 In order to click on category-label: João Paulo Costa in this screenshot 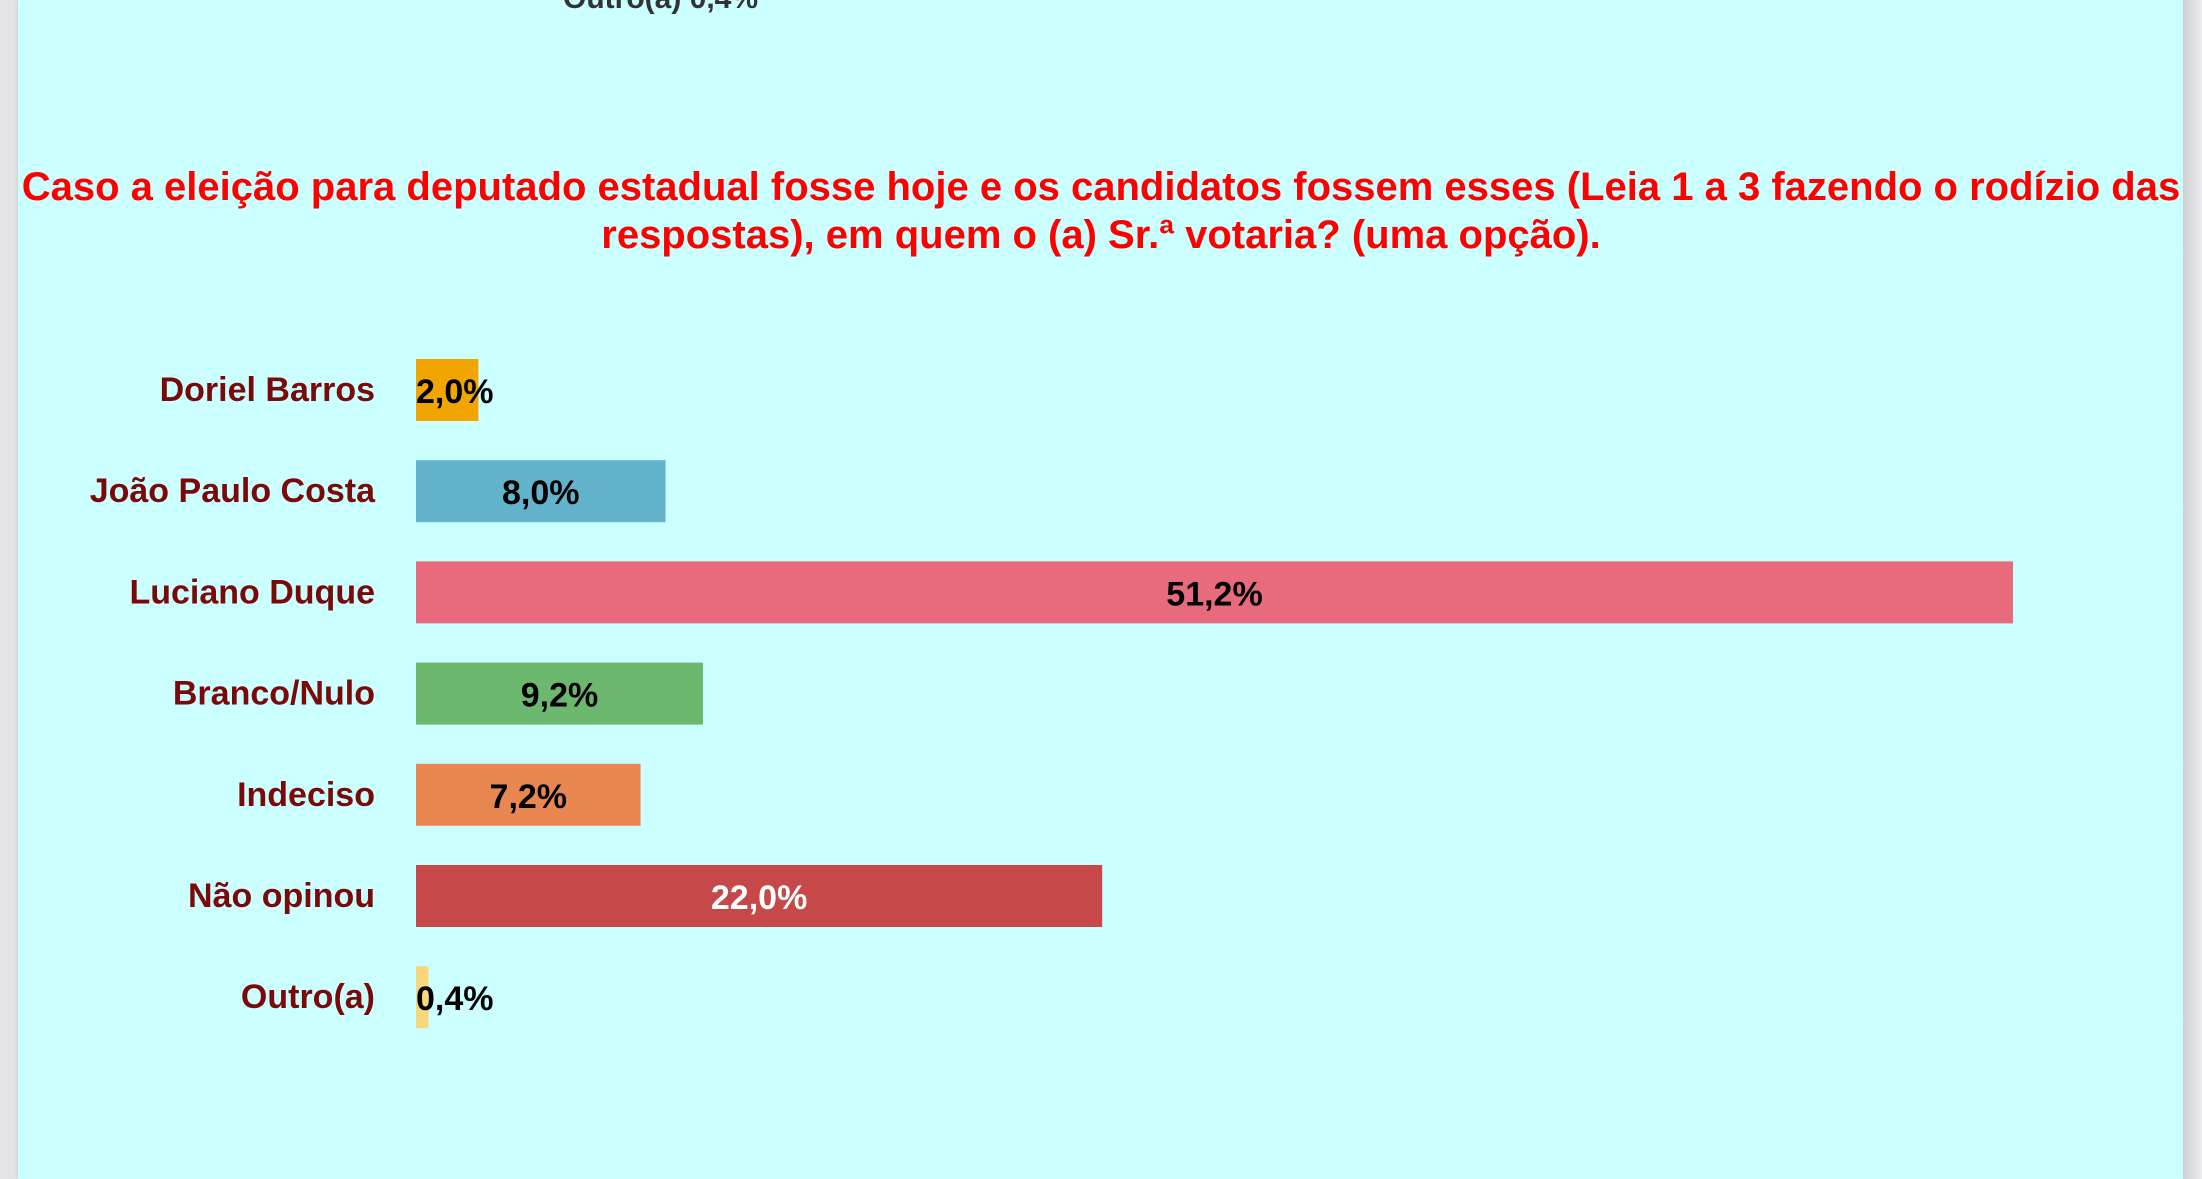, I will do `click(233, 491)`.